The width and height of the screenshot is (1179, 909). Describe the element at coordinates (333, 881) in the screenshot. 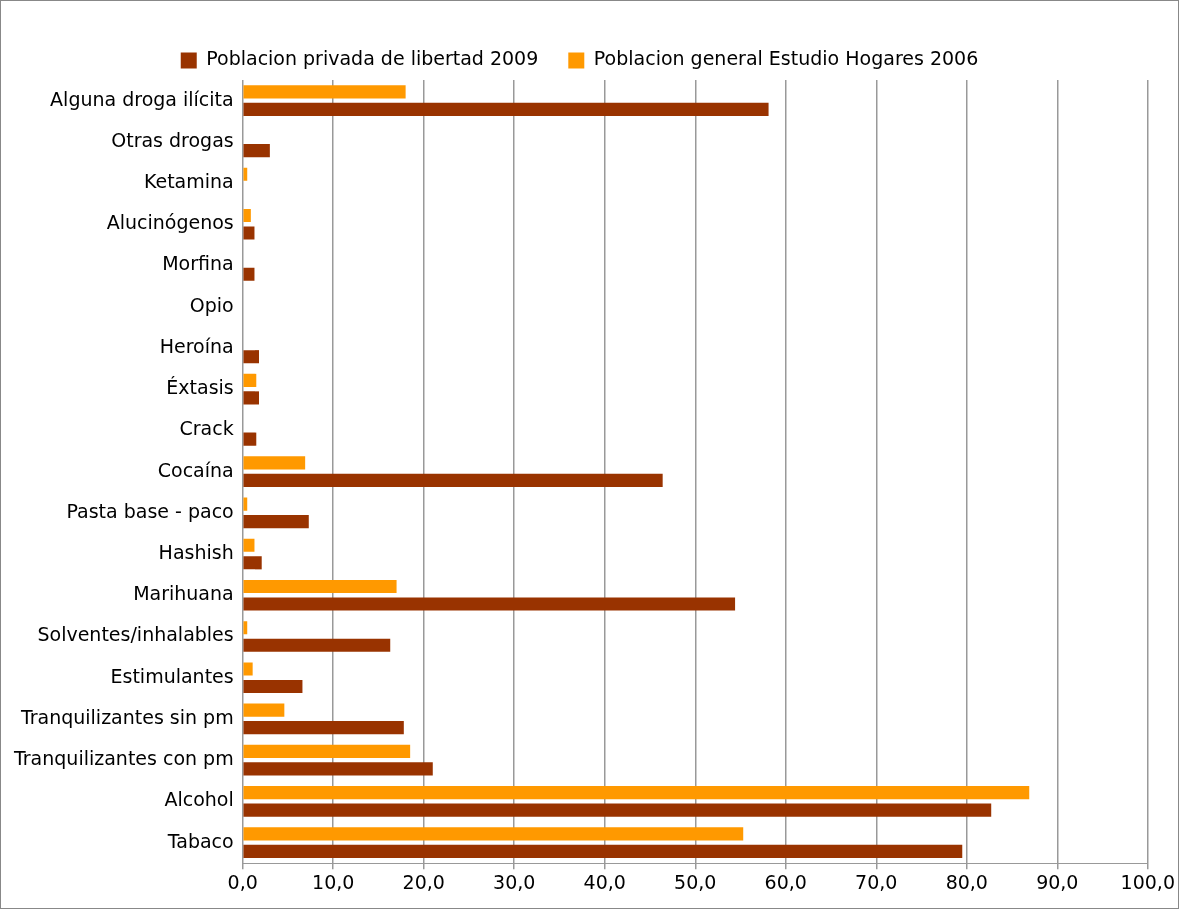

I see `x-tick-label: 10,0` at that location.